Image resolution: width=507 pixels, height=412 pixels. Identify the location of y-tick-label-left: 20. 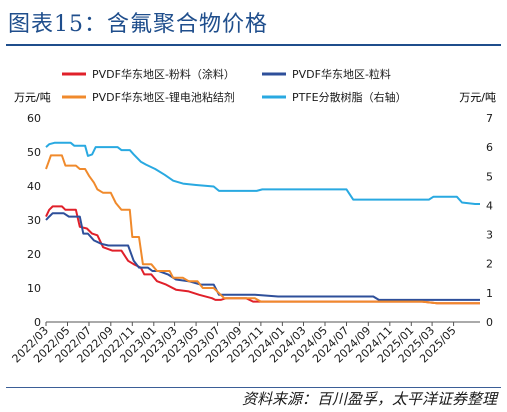
(34, 254).